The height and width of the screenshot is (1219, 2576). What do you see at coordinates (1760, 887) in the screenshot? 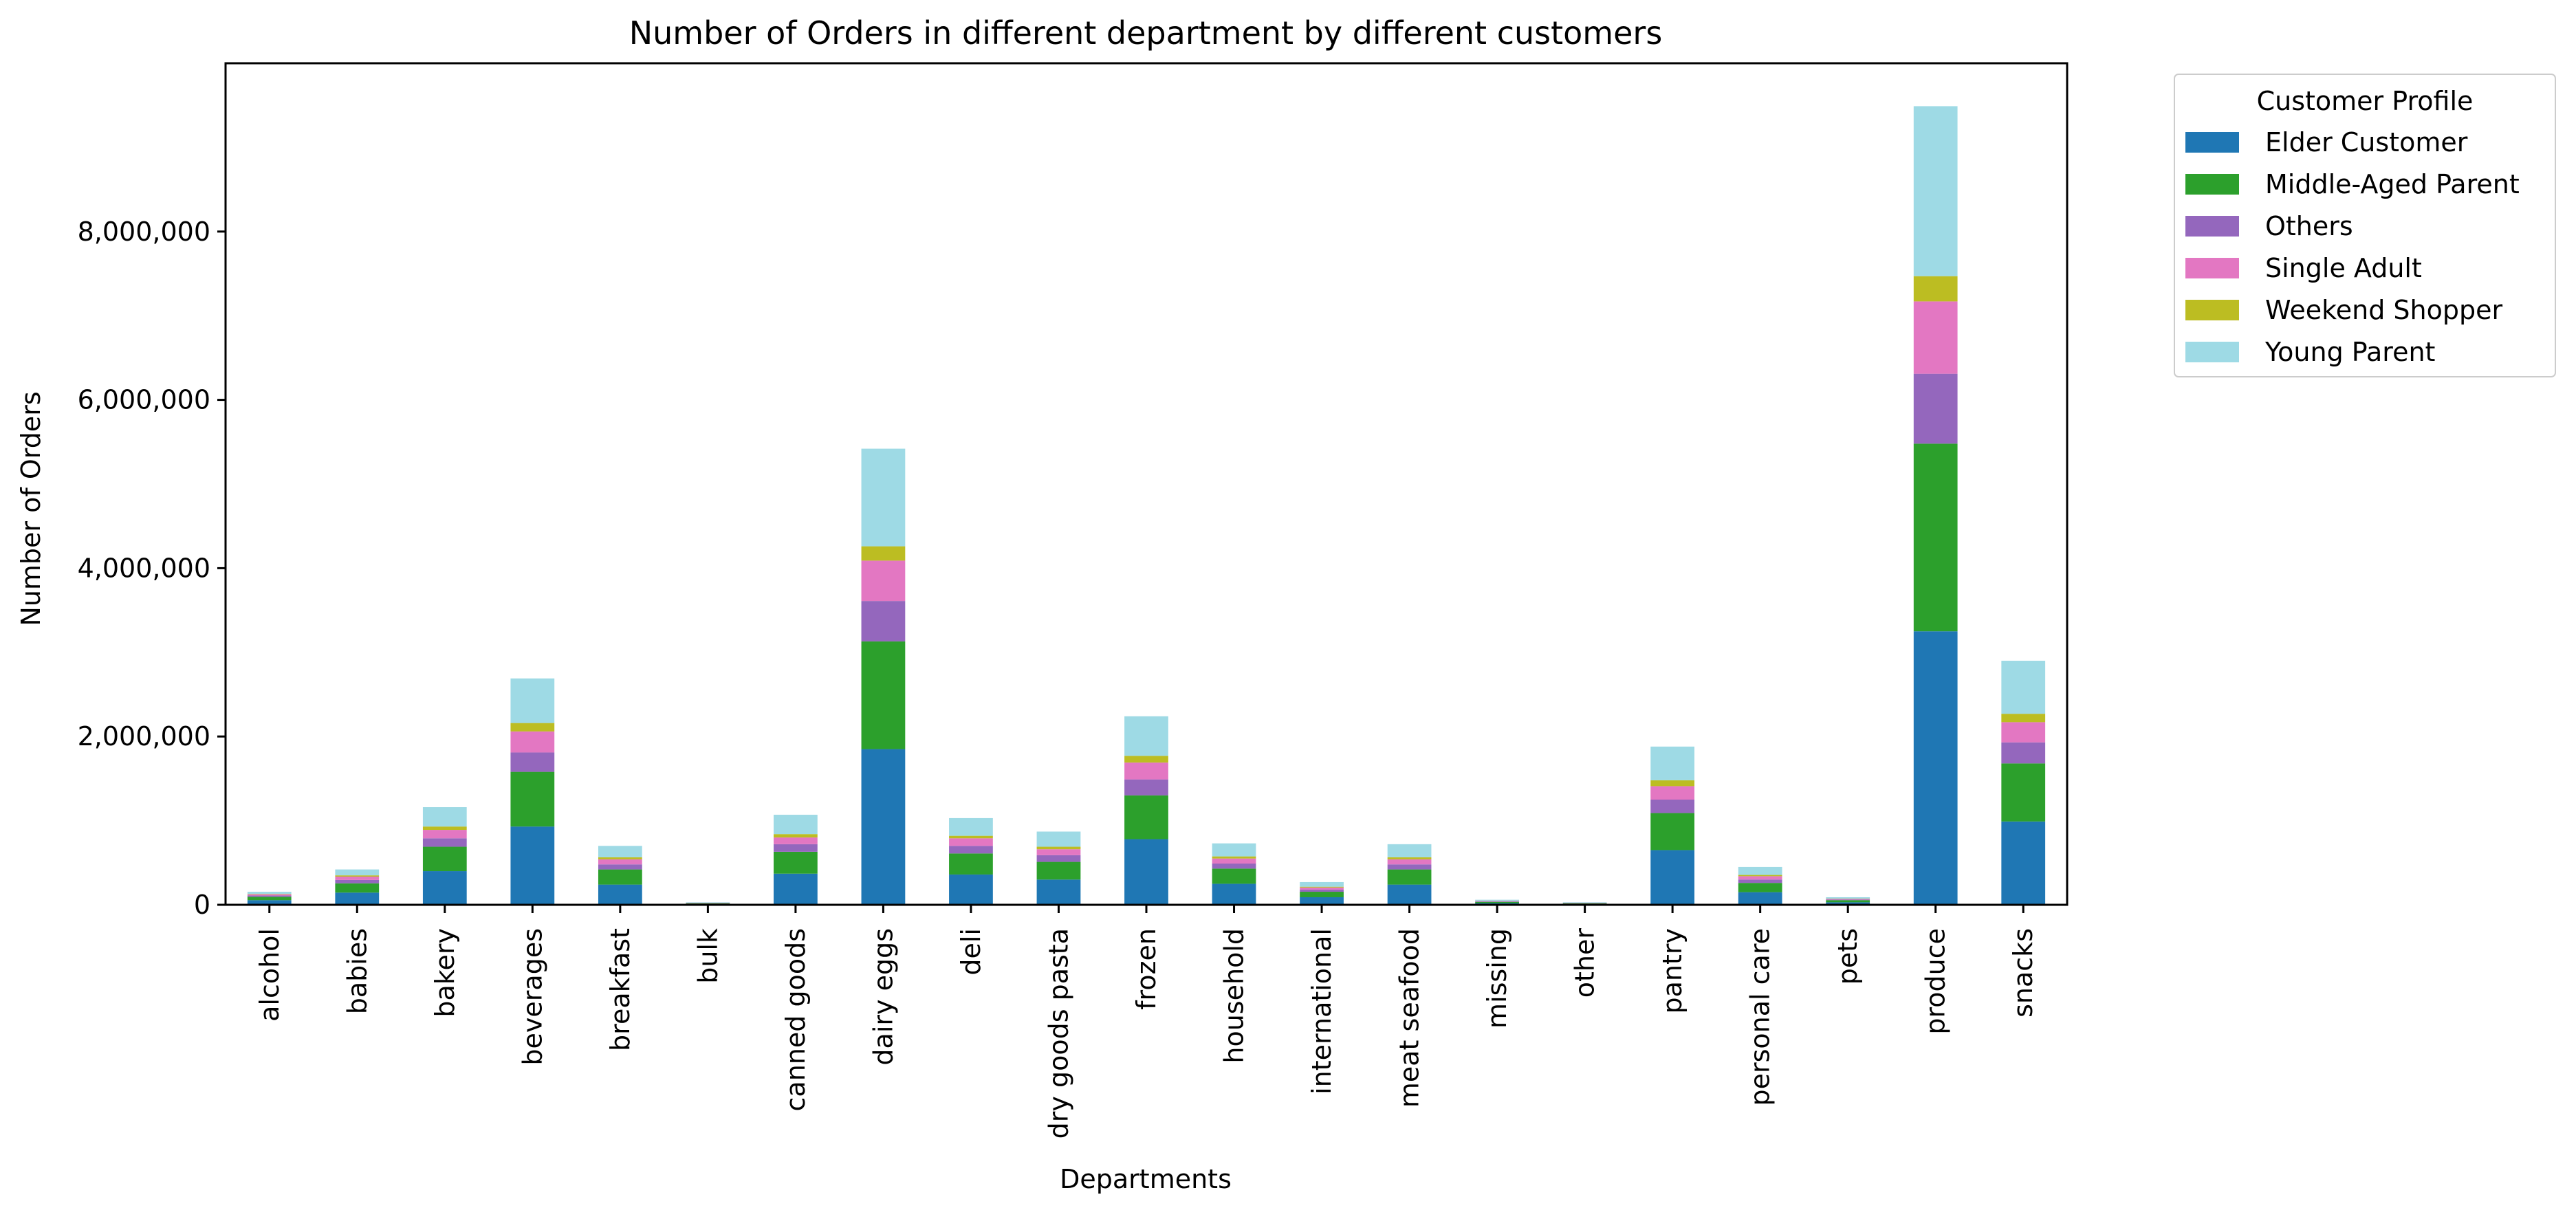
I see `bar-segment-personal-care-middle-aged-parent` at bounding box center [1760, 887].